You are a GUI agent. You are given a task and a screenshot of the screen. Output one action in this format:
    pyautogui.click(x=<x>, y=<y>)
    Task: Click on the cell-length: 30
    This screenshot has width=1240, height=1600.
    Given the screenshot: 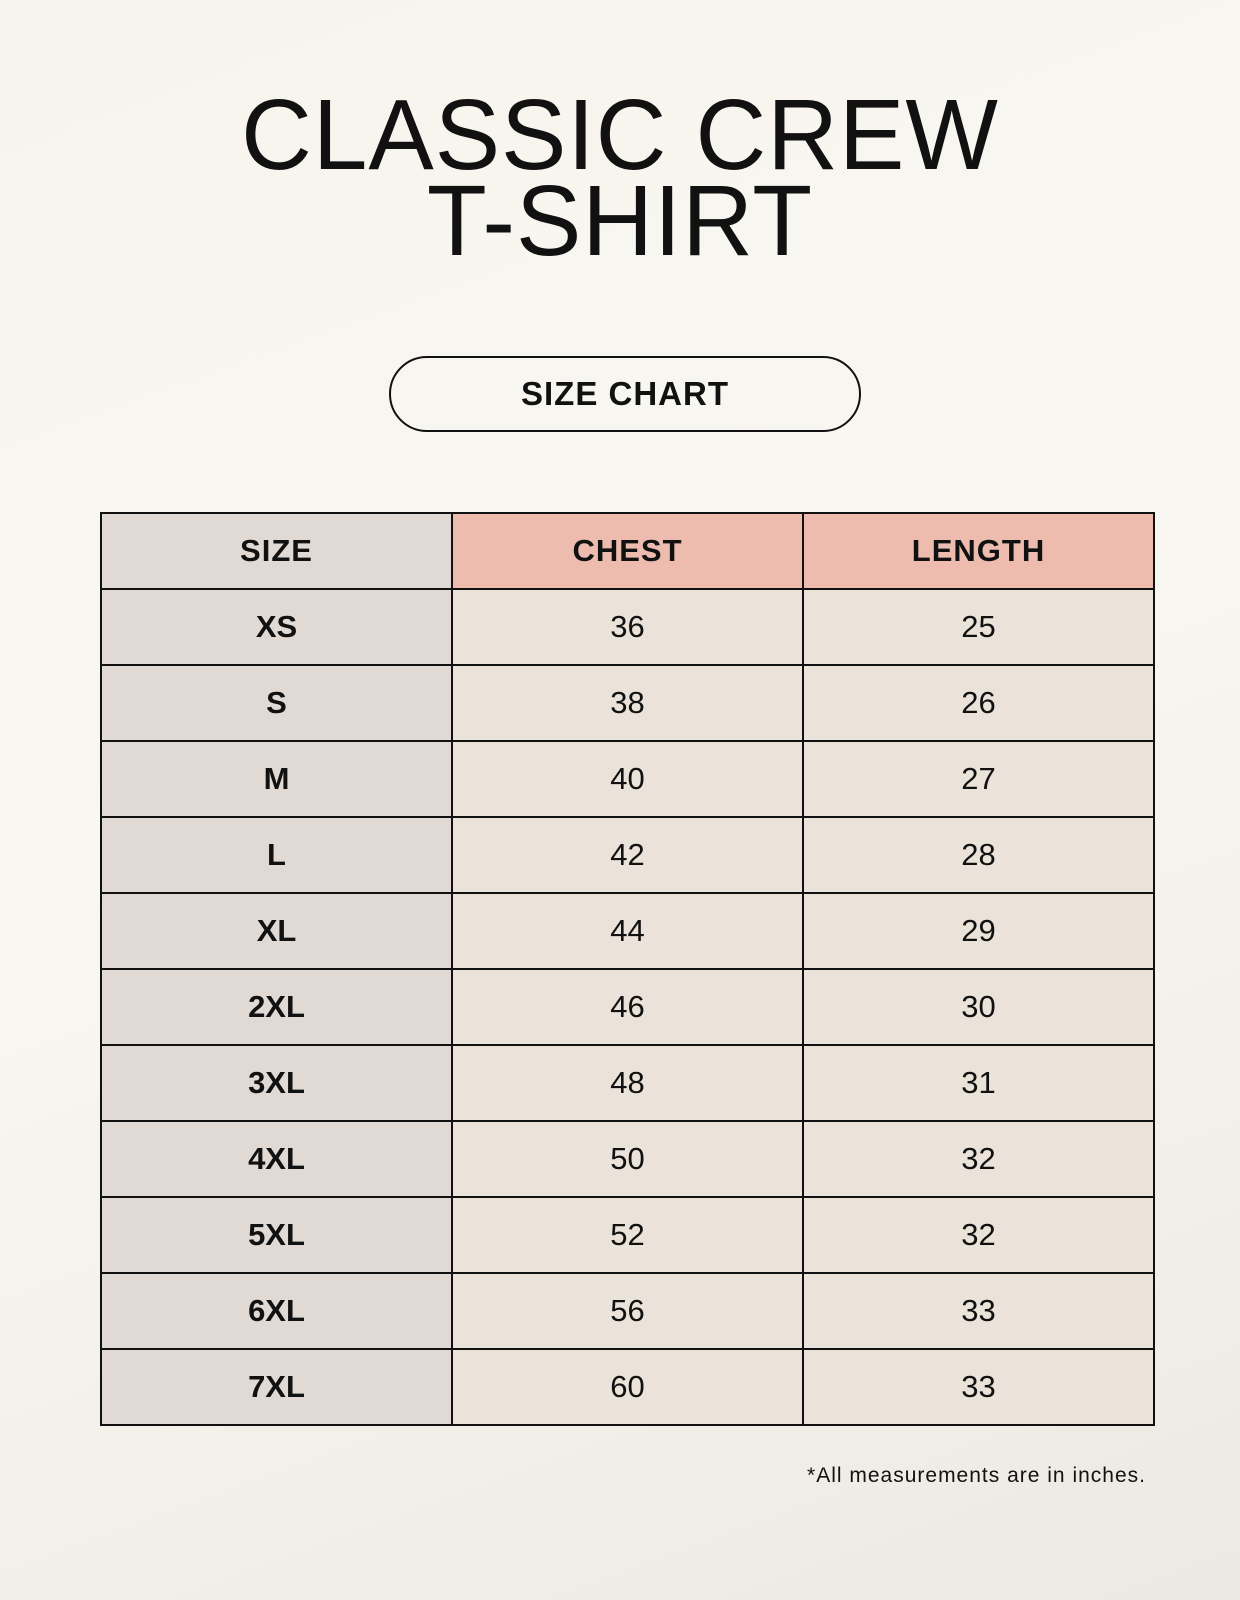 What is the action you would take?
    pyautogui.click(x=978, y=1007)
    